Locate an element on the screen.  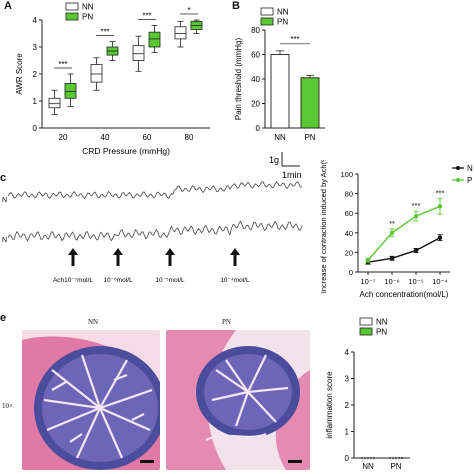
y-tick-label: 60 is located at coordinates (349, 213).